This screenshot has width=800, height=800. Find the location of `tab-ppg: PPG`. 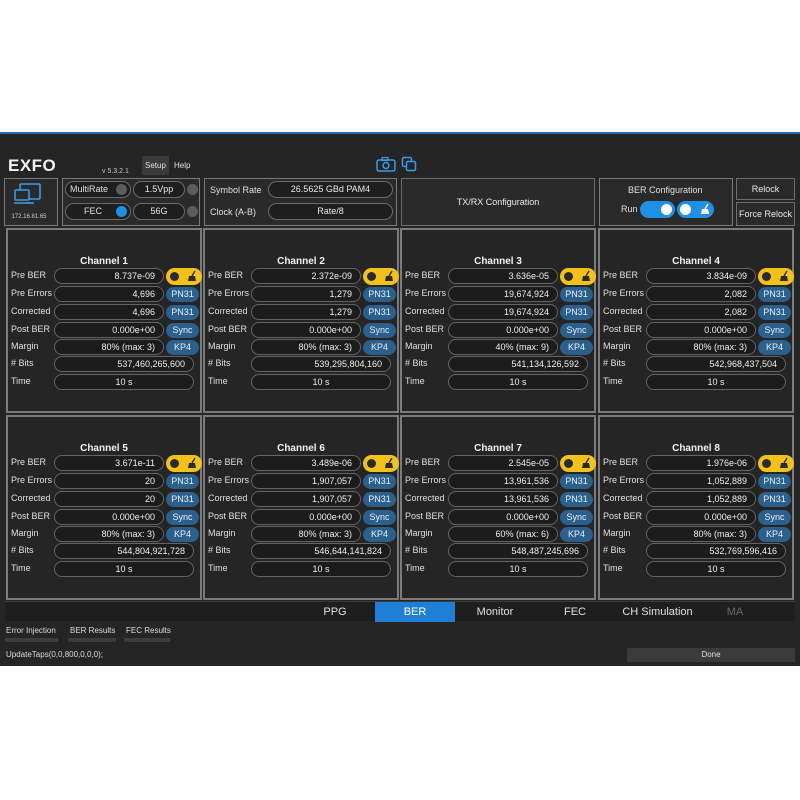

tab-ppg: PPG is located at coordinates (335, 612).